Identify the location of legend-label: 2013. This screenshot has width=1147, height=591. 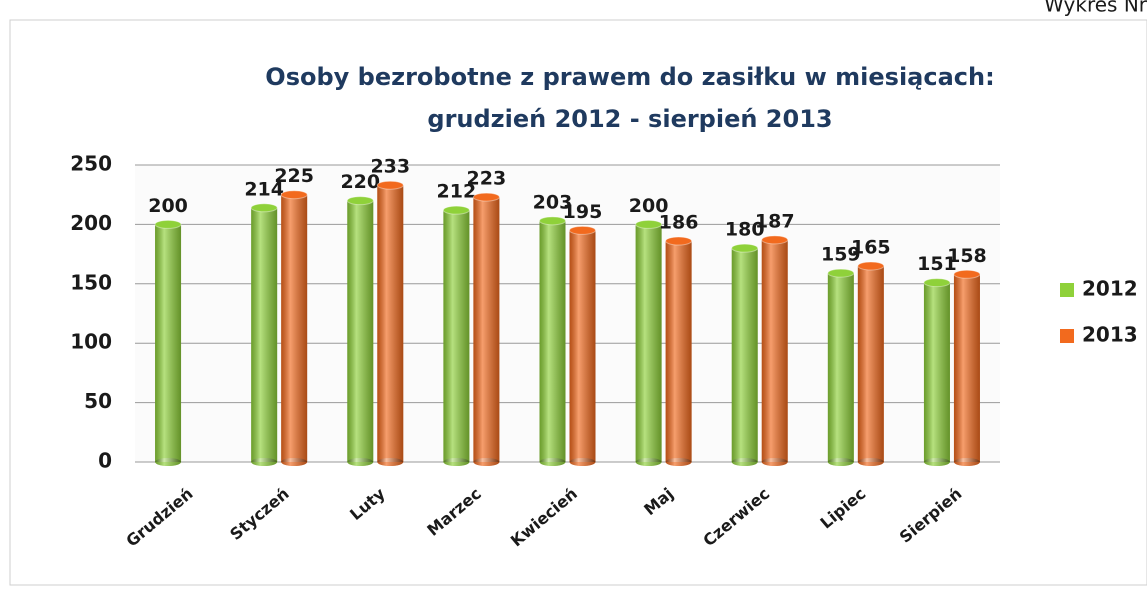
(1110, 335).